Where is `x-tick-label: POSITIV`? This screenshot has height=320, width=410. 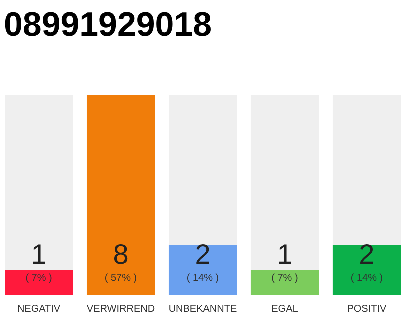
x-tick-label: POSITIV is located at coordinates (367, 309).